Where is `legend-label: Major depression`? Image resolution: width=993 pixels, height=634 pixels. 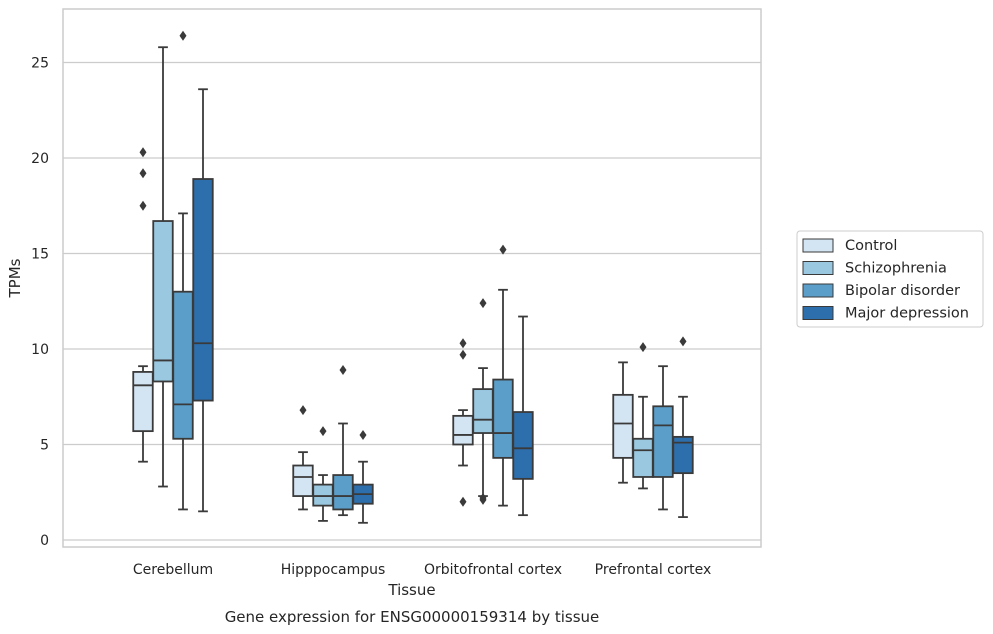
legend-label: Major depression is located at coordinates (907, 314).